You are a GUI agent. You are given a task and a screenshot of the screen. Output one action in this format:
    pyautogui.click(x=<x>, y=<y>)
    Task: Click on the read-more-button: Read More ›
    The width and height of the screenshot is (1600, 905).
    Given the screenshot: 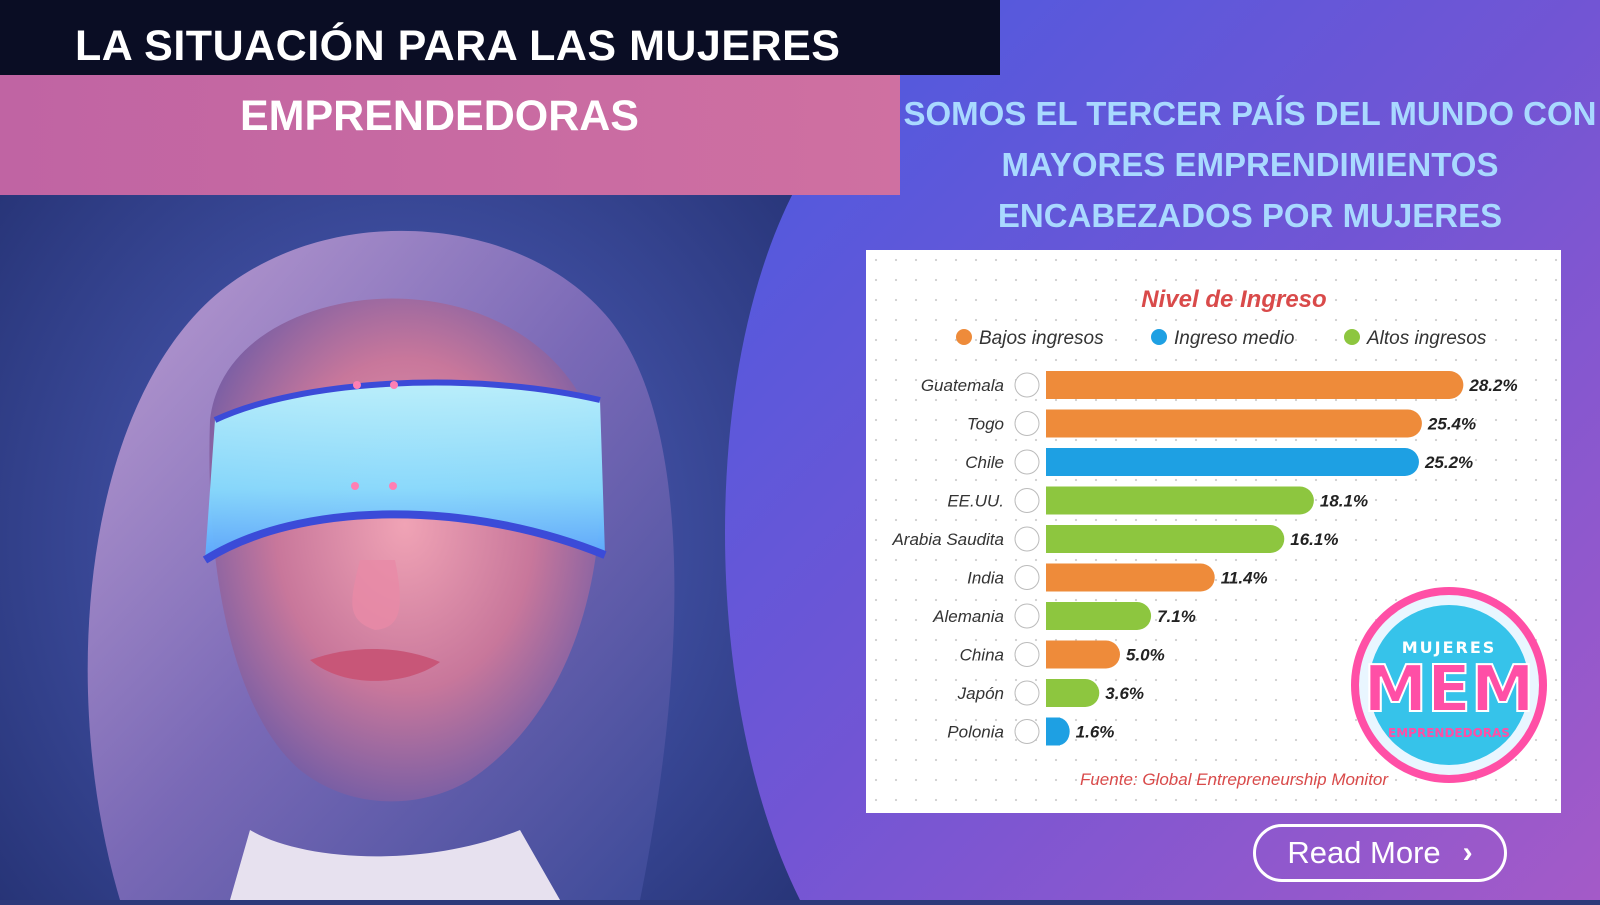 What is the action you would take?
    pyautogui.click(x=1380, y=853)
    